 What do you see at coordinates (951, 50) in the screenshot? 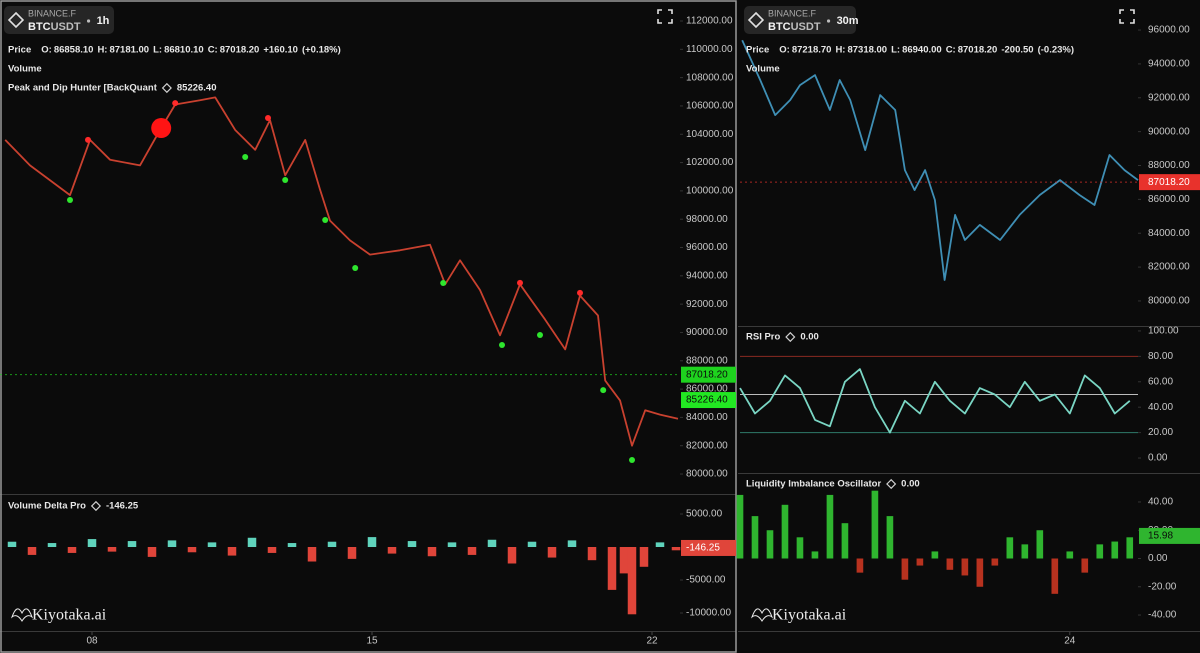
I see `ohlc-key: C:` at bounding box center [951, 50].